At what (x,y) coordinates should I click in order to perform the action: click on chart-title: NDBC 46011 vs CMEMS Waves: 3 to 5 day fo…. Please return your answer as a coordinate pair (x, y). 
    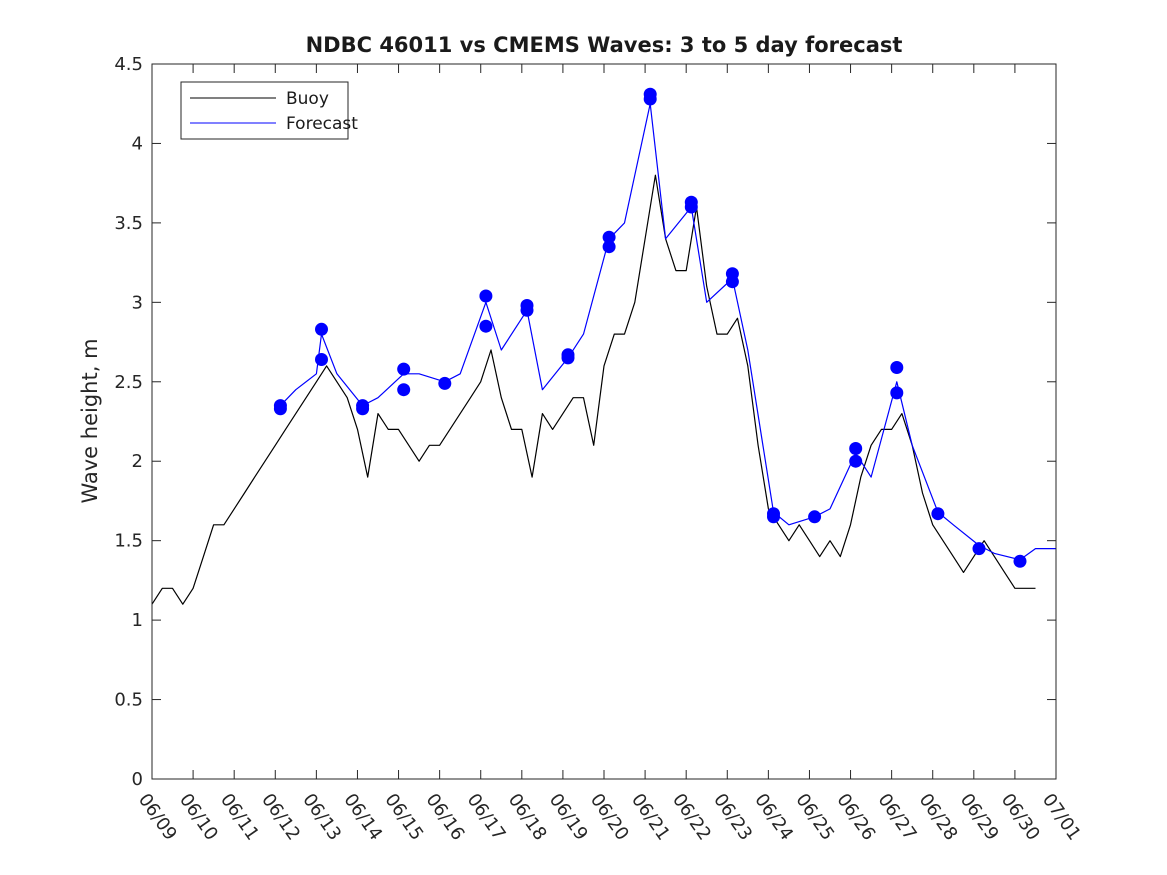
    Looking at the image, I should click on (604, 45).